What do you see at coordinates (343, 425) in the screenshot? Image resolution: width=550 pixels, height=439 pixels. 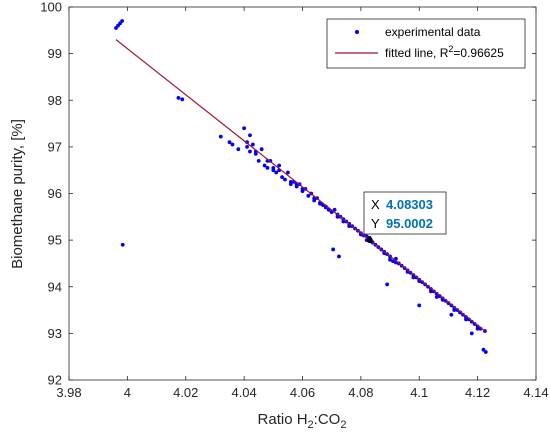 I see `x-axis-label-sub2: 2` at bounding box center [343, 425].